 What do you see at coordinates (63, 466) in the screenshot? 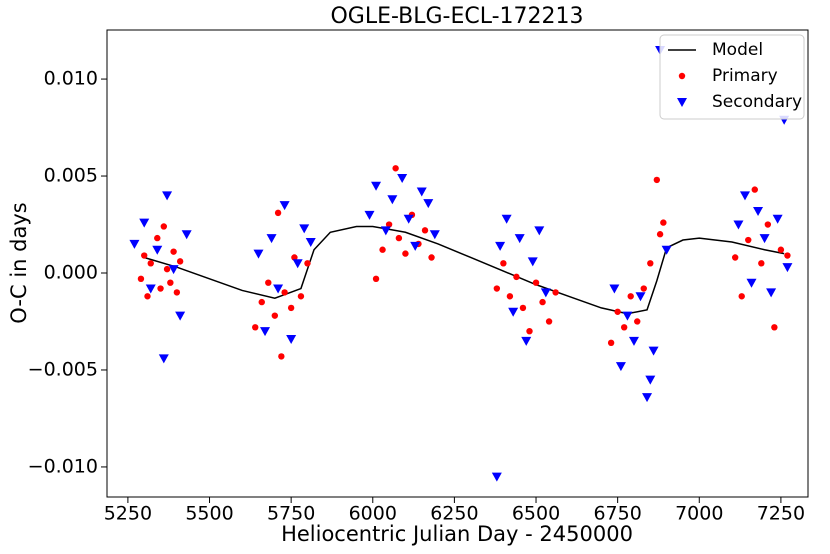
I see `y-tick-label: −0.010` at bounding box center [63, 466].